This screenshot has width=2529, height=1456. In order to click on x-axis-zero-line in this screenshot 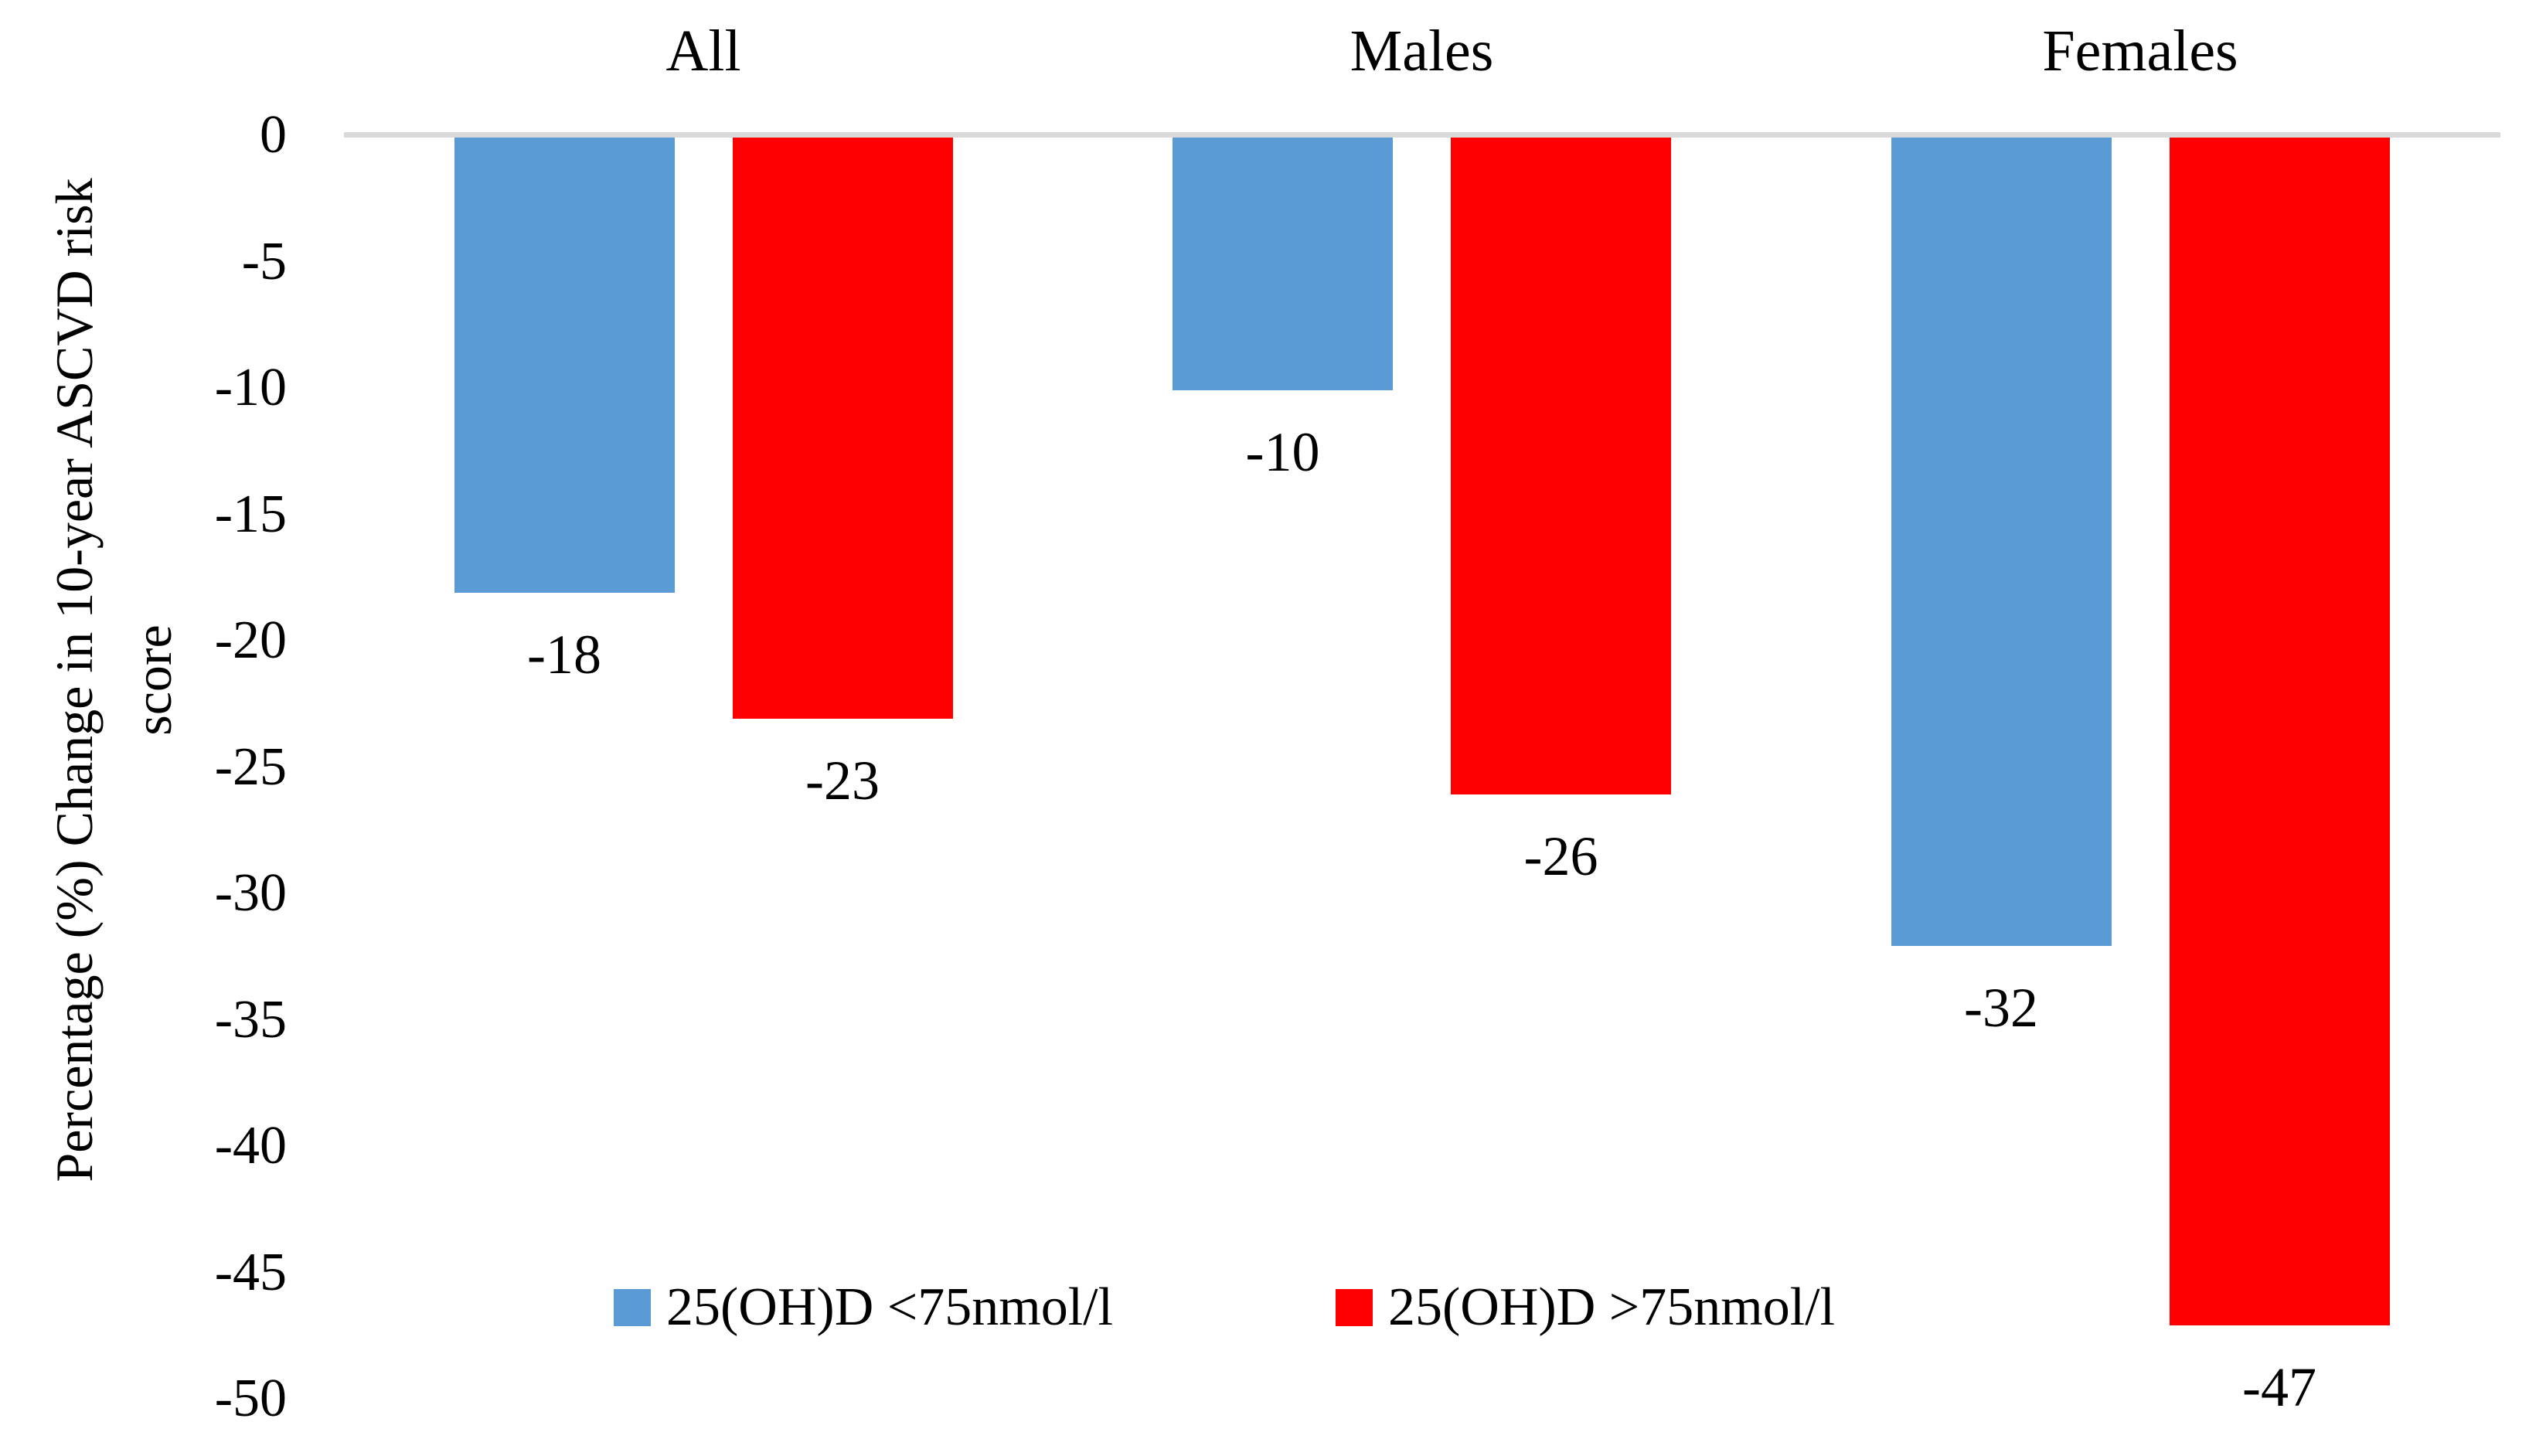, I will do `click(1422, 135)`.